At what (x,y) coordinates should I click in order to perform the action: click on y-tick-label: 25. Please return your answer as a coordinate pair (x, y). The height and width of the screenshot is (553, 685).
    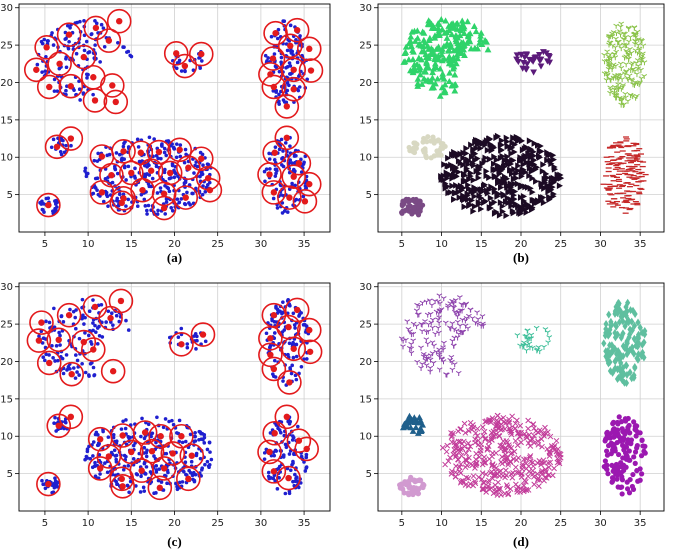
    Looking at the image, I should click on (6, 325).